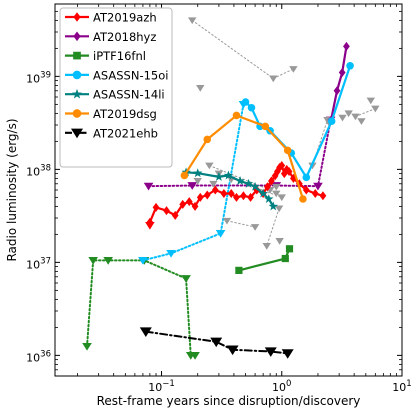 The image size is (415, 415). I want to click on legend-label: AT2021ehb, so click(125, 133).